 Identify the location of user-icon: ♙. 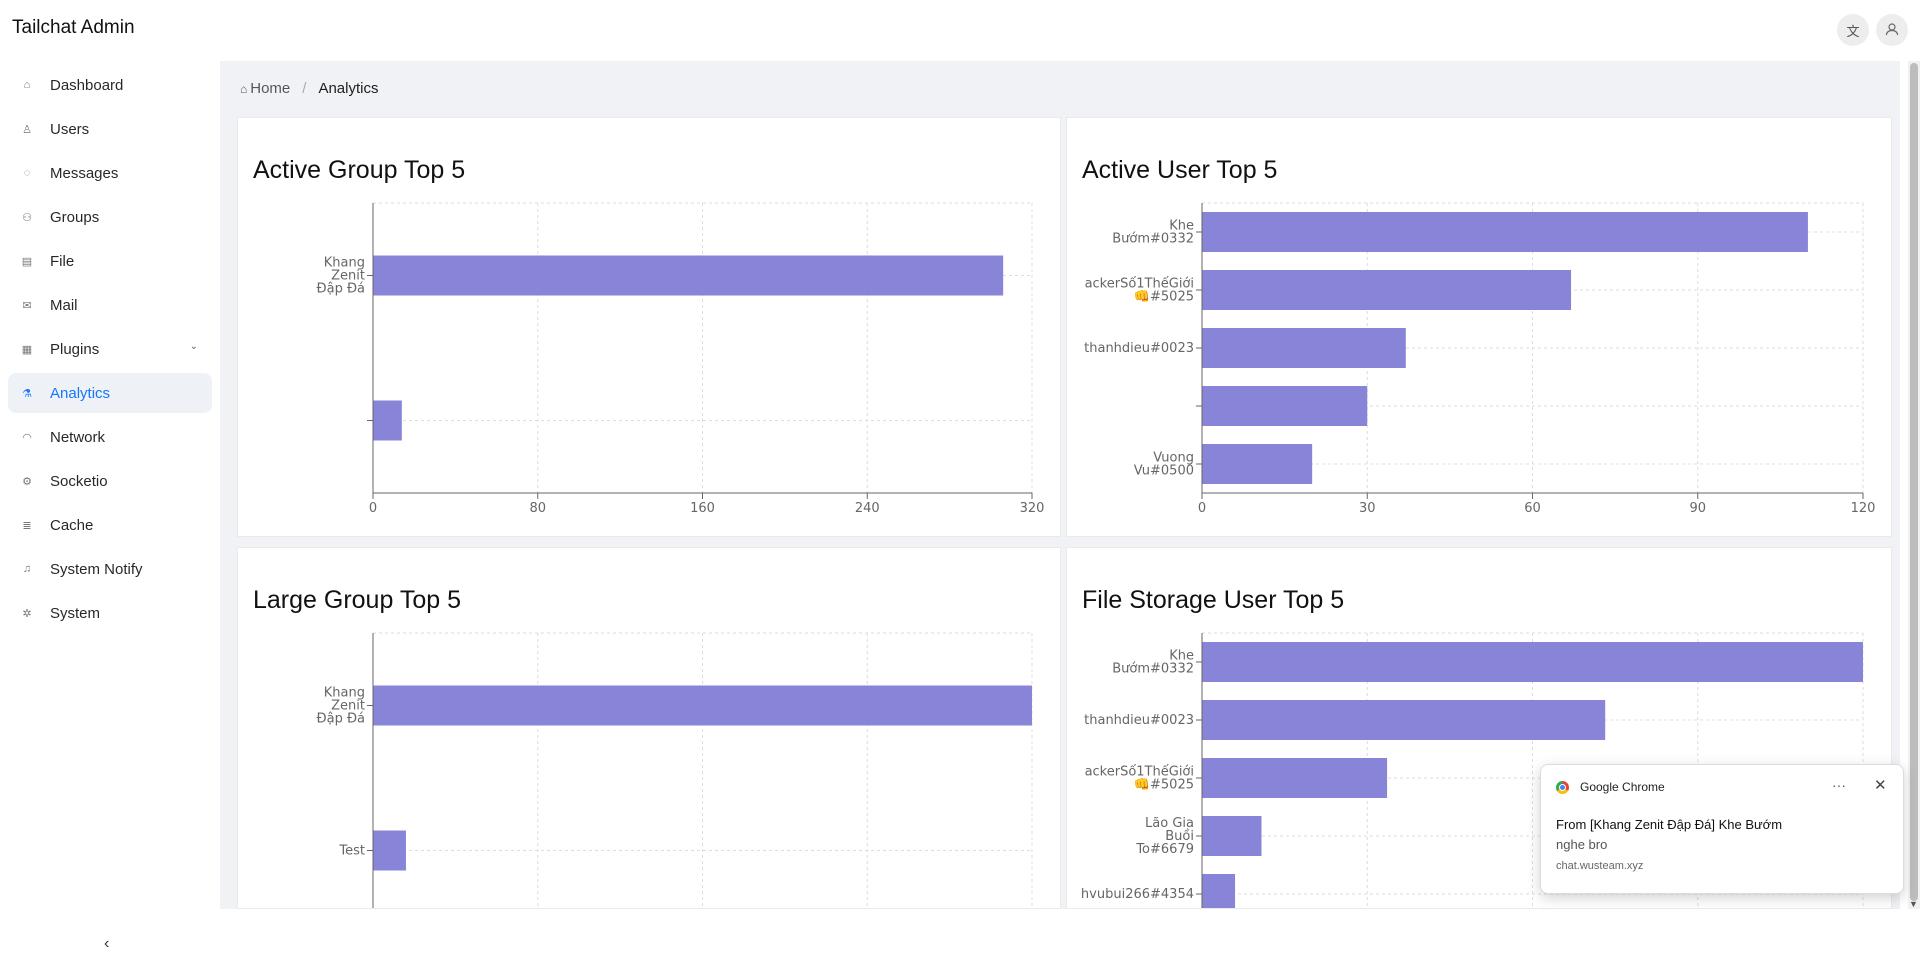
(27, 129).